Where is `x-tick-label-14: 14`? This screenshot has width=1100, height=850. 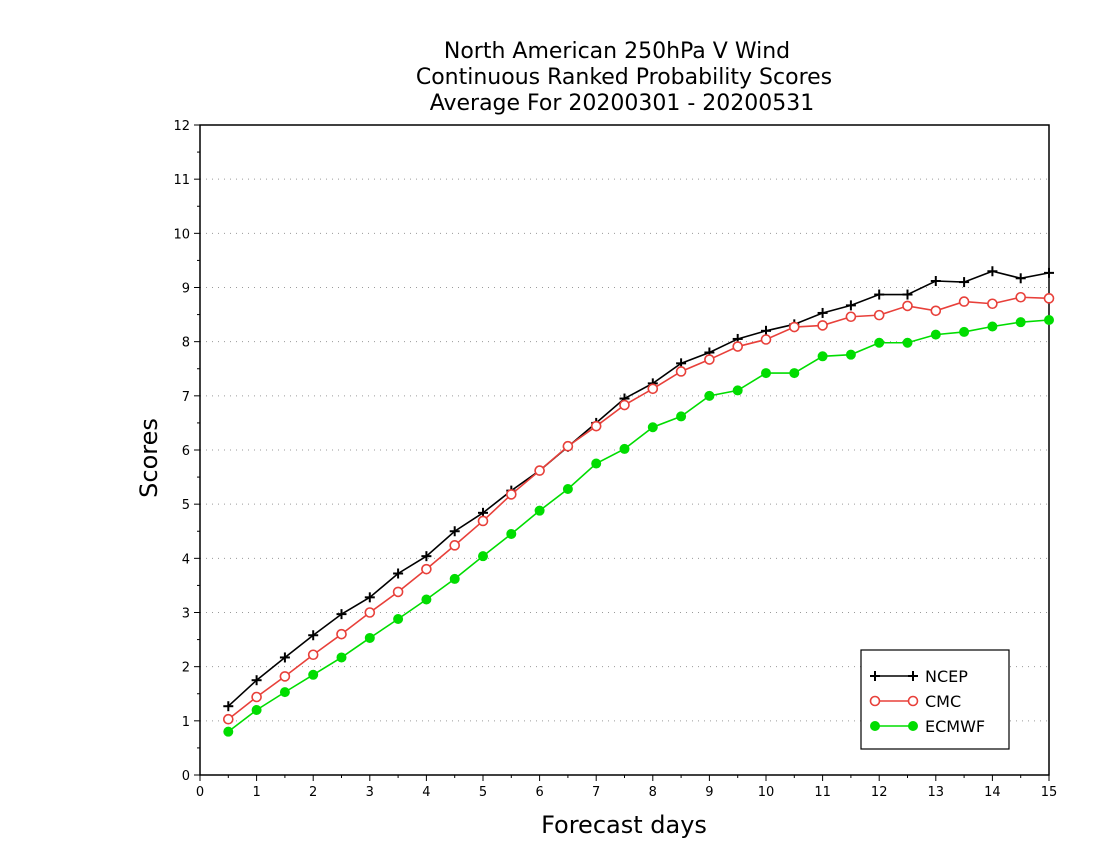
x-tick-label-14: 14 is located at coordinates (992, 792).